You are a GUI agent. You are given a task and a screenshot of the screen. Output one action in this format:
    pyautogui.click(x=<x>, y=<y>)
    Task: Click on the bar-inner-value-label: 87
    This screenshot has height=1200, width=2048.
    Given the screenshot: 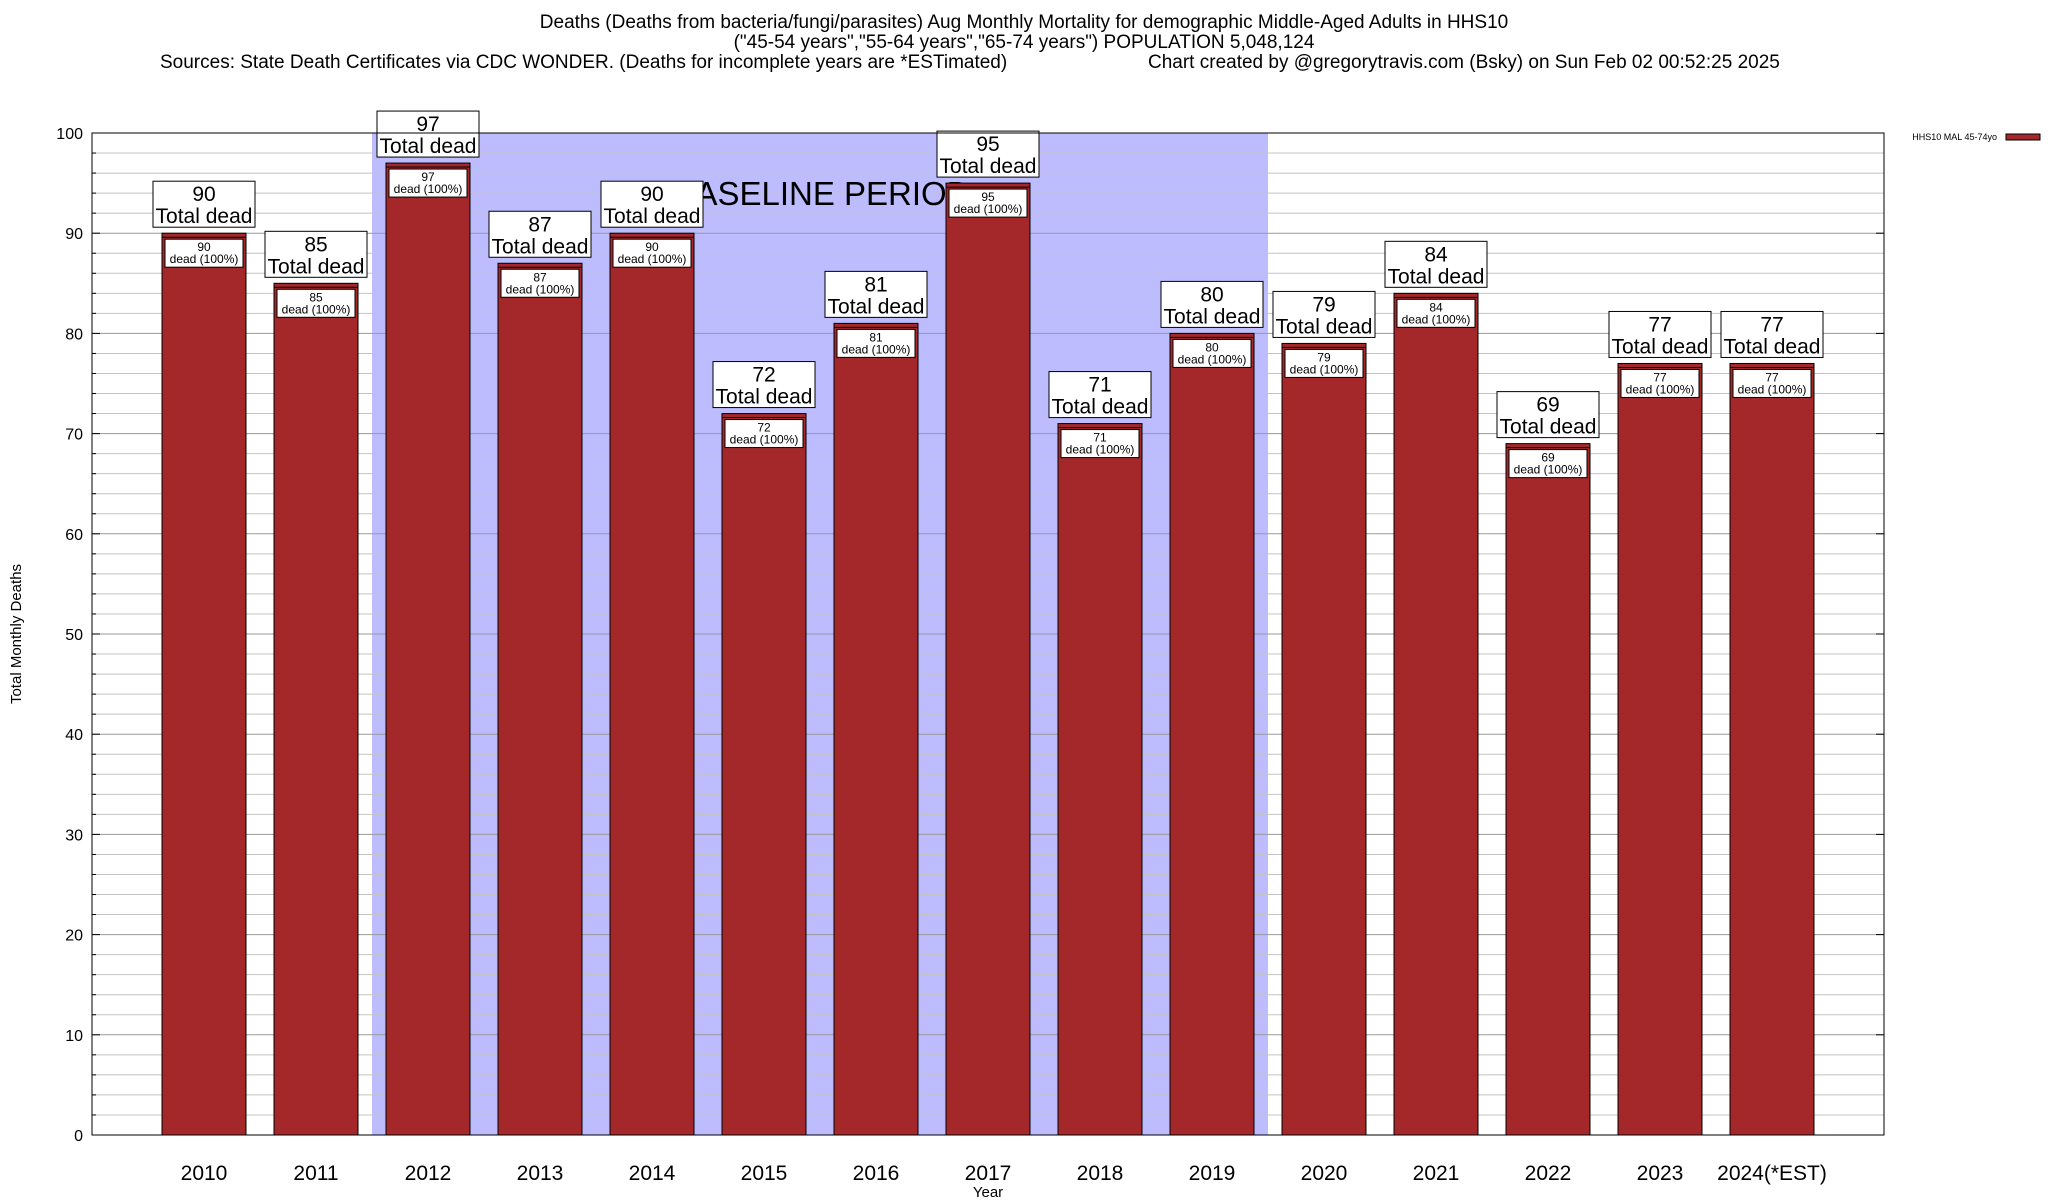 What is the action you would take?
    pyautogui.click(x=540, y=277)
    